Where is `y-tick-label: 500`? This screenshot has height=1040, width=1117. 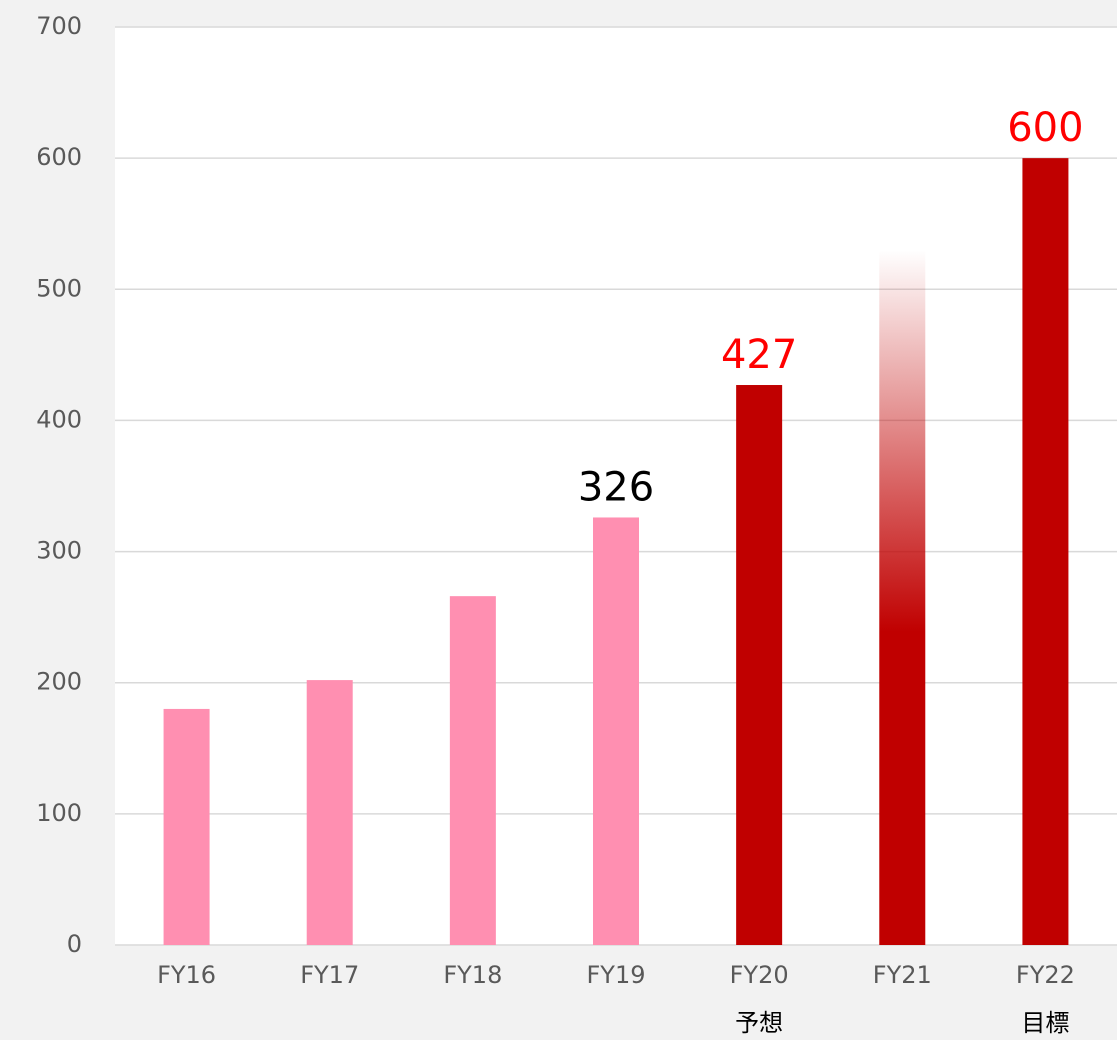 y-tick-label: 500 is located at coordinates (59, 288).